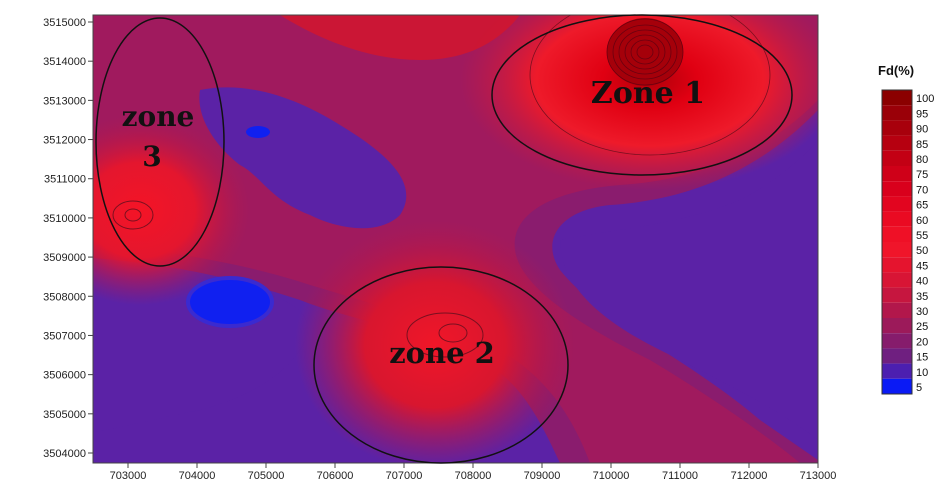  I want to click on x-tick-label: 707000, so click(404, 476).